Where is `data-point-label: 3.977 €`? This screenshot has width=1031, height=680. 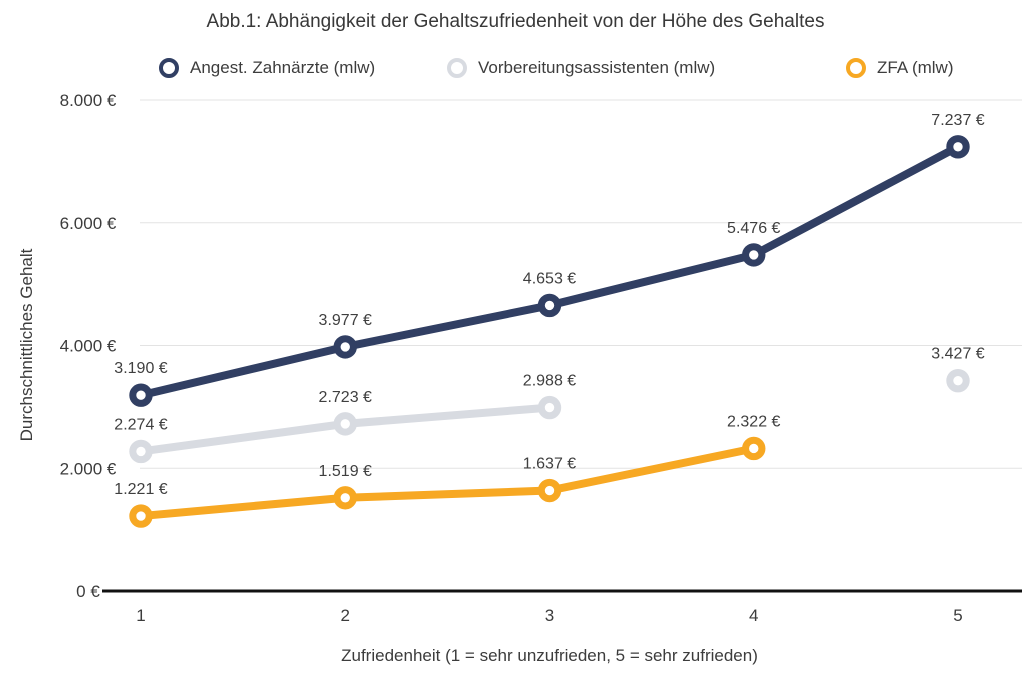 data-point-label: 3.977 € is located at coordinates (345, 320).